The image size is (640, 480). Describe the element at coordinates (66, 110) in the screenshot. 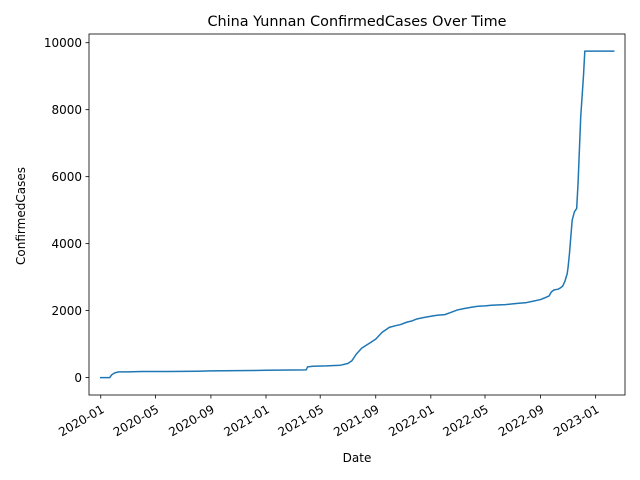

I see `y-tick-label: 8000` at that location.